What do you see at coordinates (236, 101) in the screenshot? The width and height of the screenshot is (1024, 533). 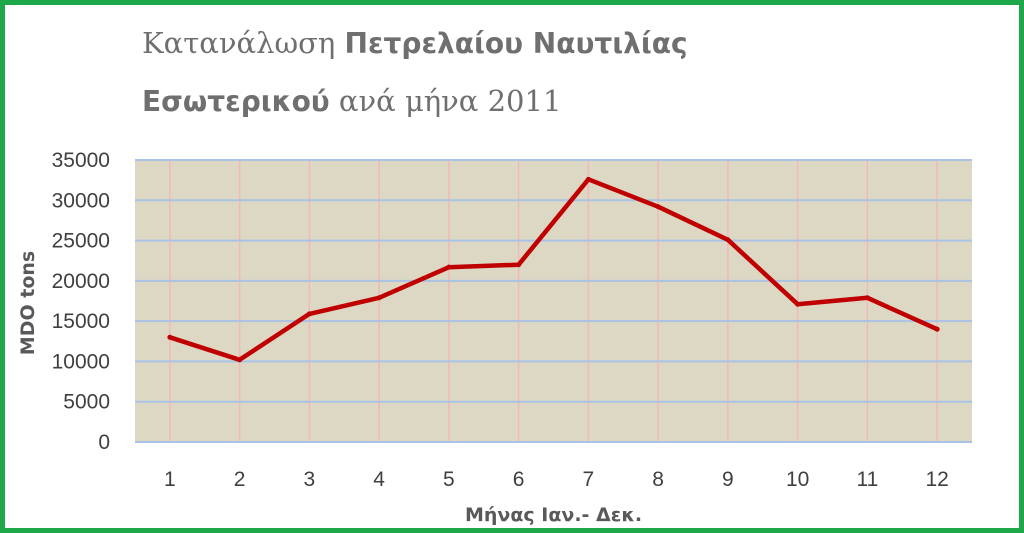 I see `title-part-3: Εσωτερικού` at bounding box center [236, 101].